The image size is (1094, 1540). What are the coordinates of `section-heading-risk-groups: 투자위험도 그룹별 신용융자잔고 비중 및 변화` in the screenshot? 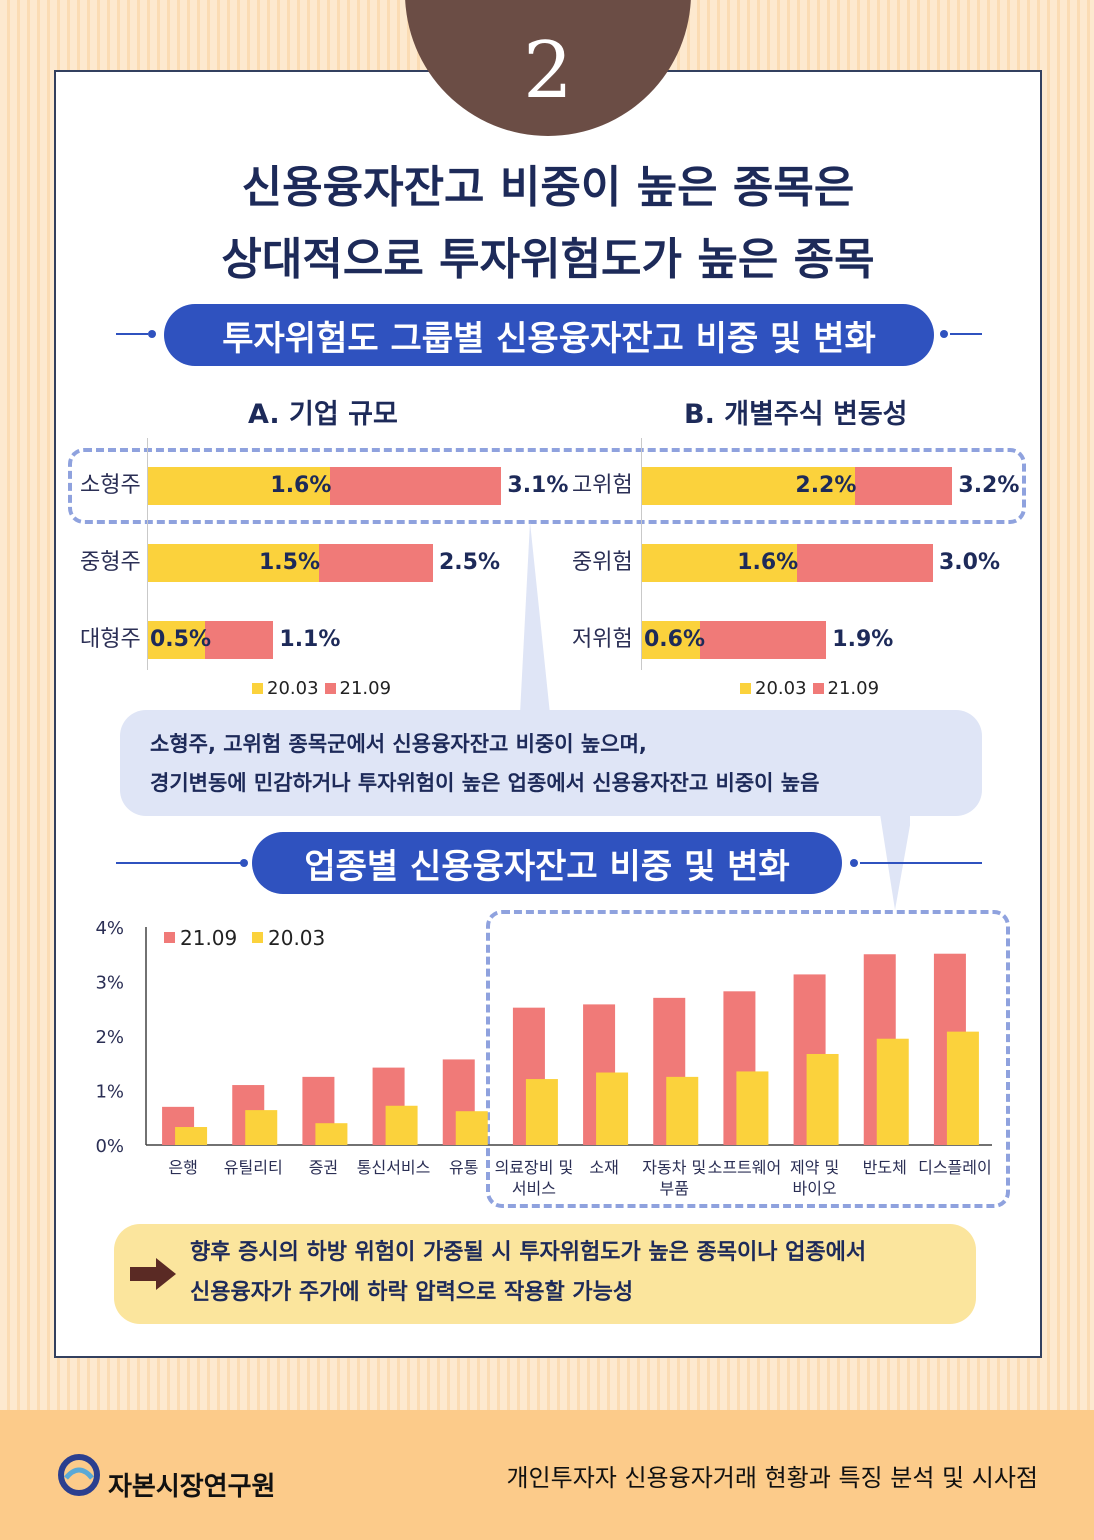 It's located at (549, 335).